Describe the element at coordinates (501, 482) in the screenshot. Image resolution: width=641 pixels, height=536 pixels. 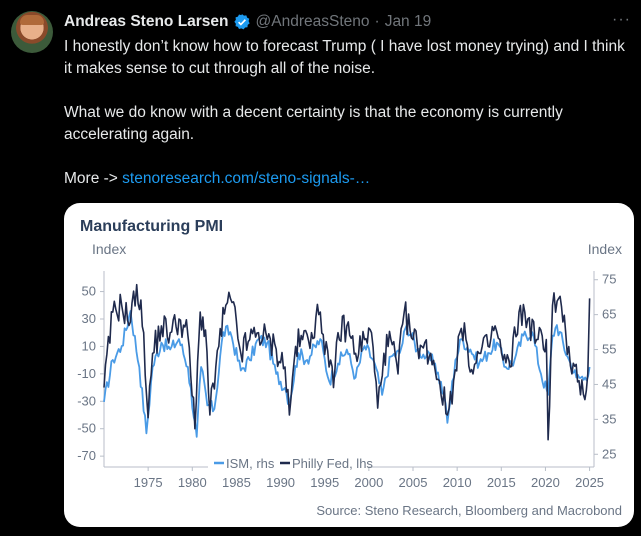
I see `x-tick-label: 2015` at that location.